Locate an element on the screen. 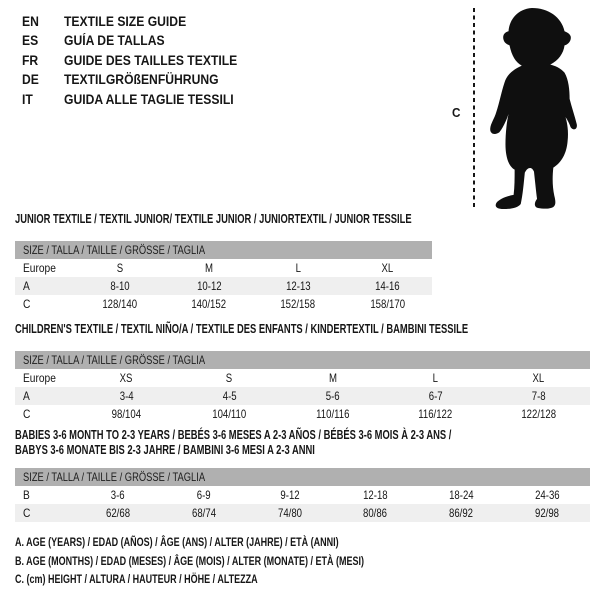 The width and height of the screenshot is (600, 600). cell-value: 98/104 is located at coordinates (126, 413).